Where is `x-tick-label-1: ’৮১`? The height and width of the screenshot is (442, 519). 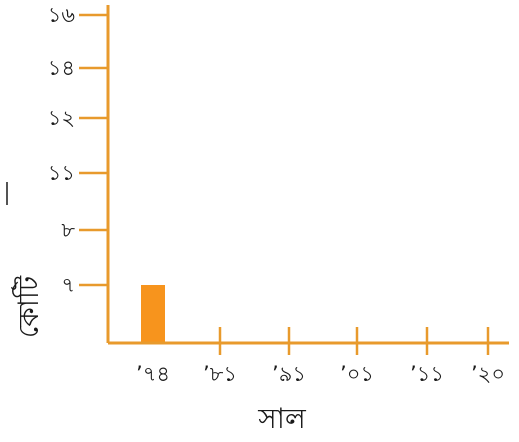
x-tick-label-1: ’৮১ is located at coordinates (220, 374).